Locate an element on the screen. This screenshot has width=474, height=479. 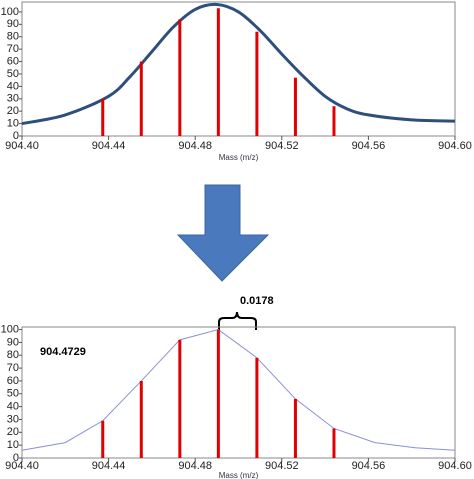
brace is located at coordinates (237, 320).